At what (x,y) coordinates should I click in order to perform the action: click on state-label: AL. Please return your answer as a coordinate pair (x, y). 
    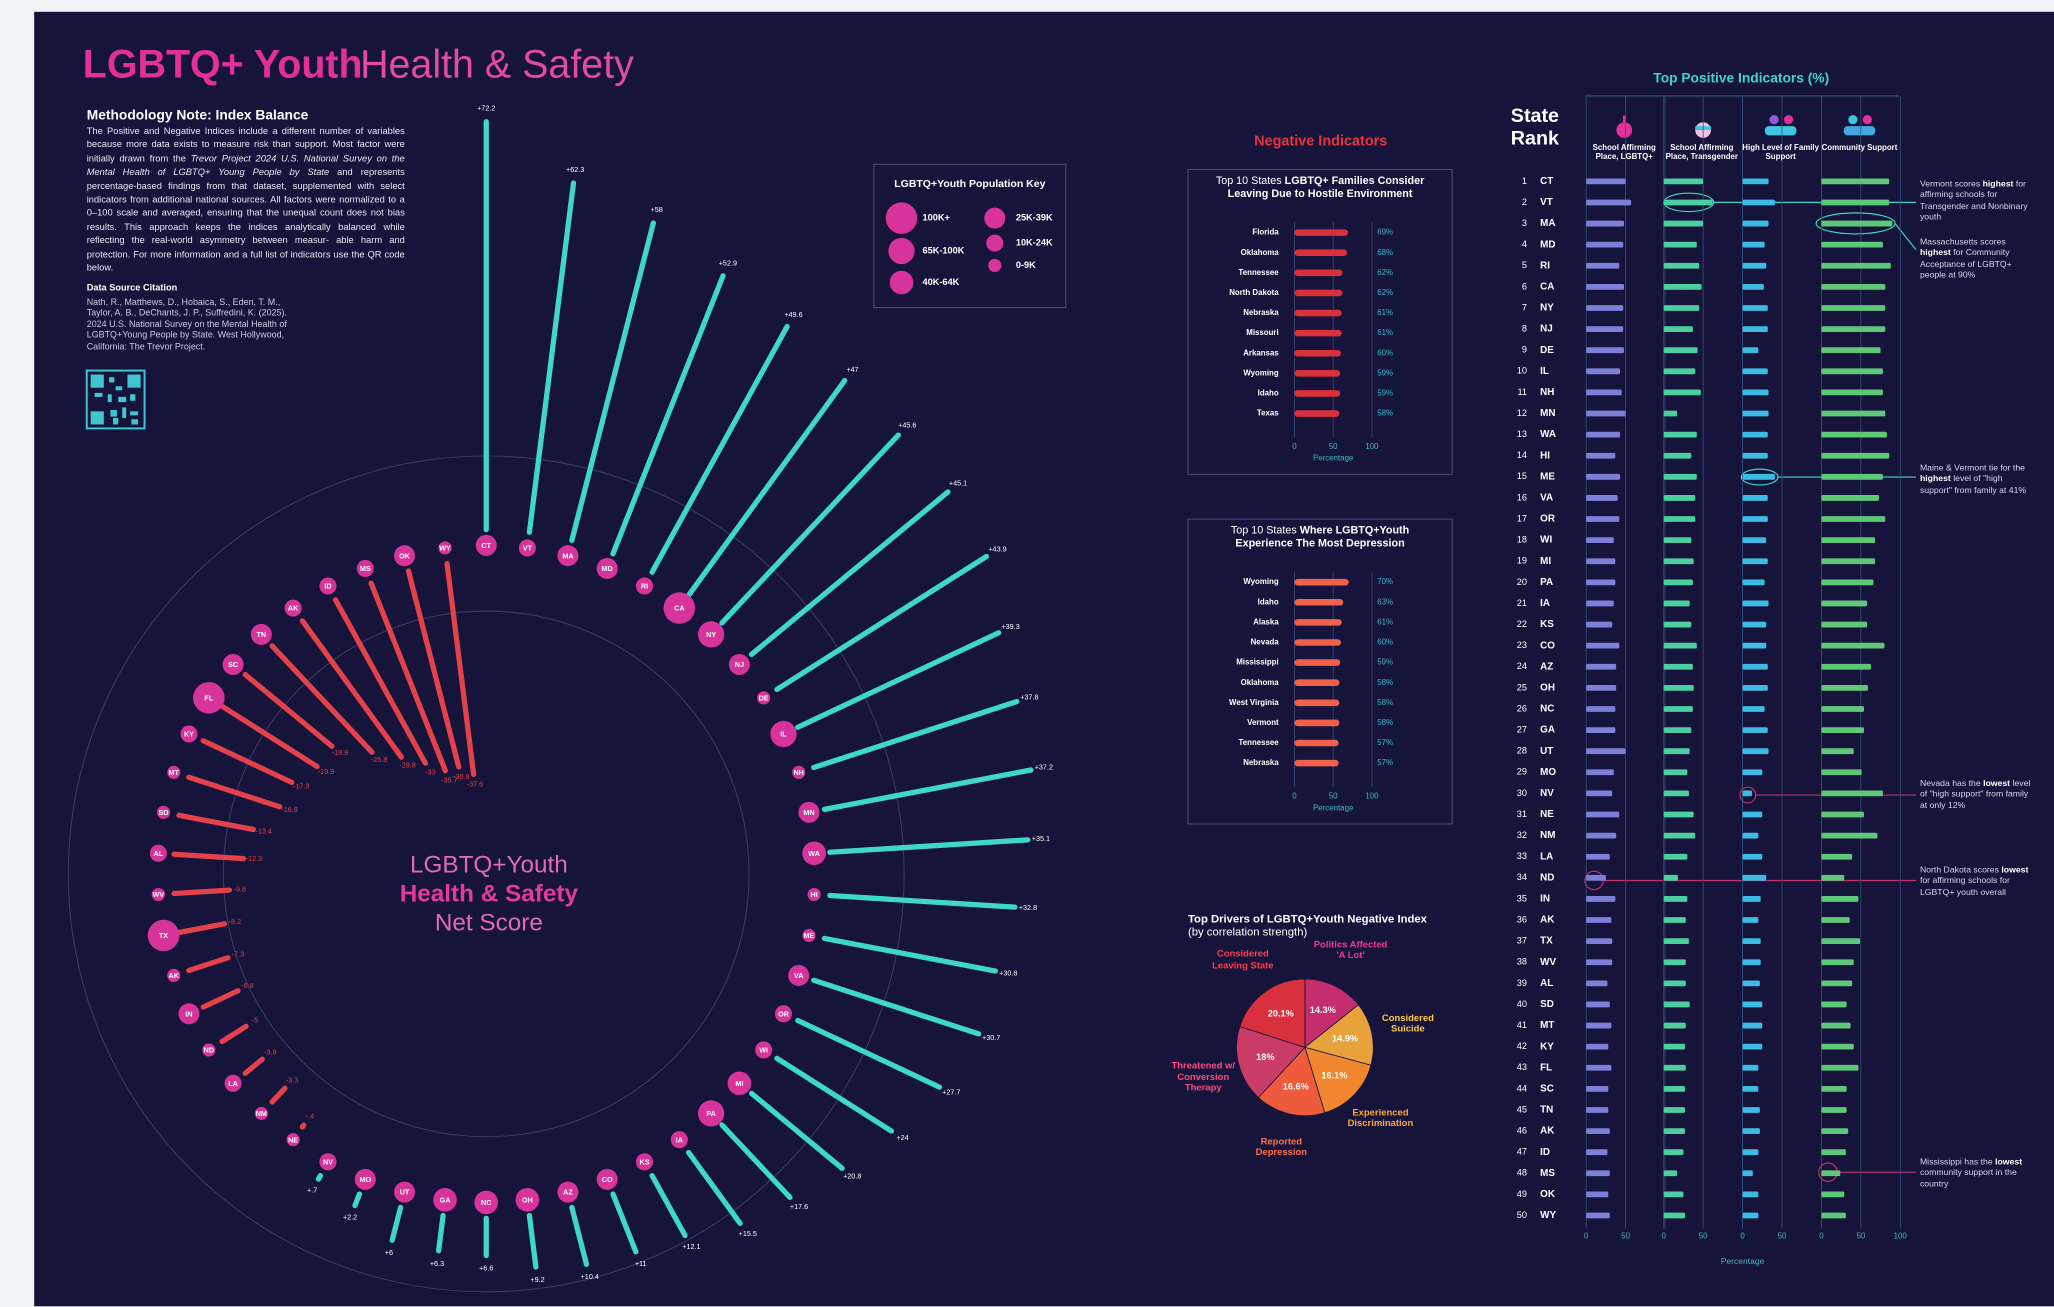
    Looking at the image, I should click on (159, 853).